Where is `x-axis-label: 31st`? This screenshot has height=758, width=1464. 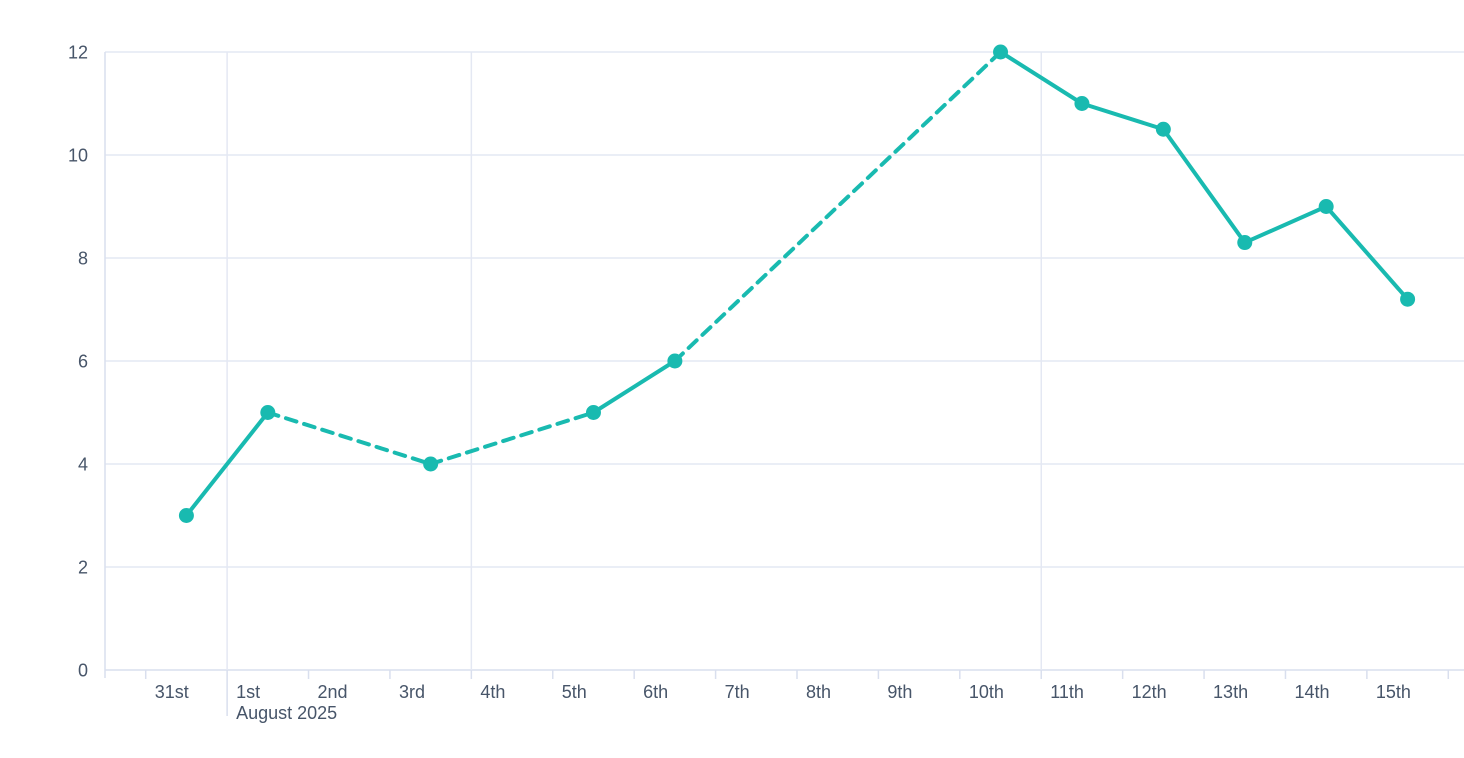 x-axis-label: 31st is located at coordinates (172, 692).